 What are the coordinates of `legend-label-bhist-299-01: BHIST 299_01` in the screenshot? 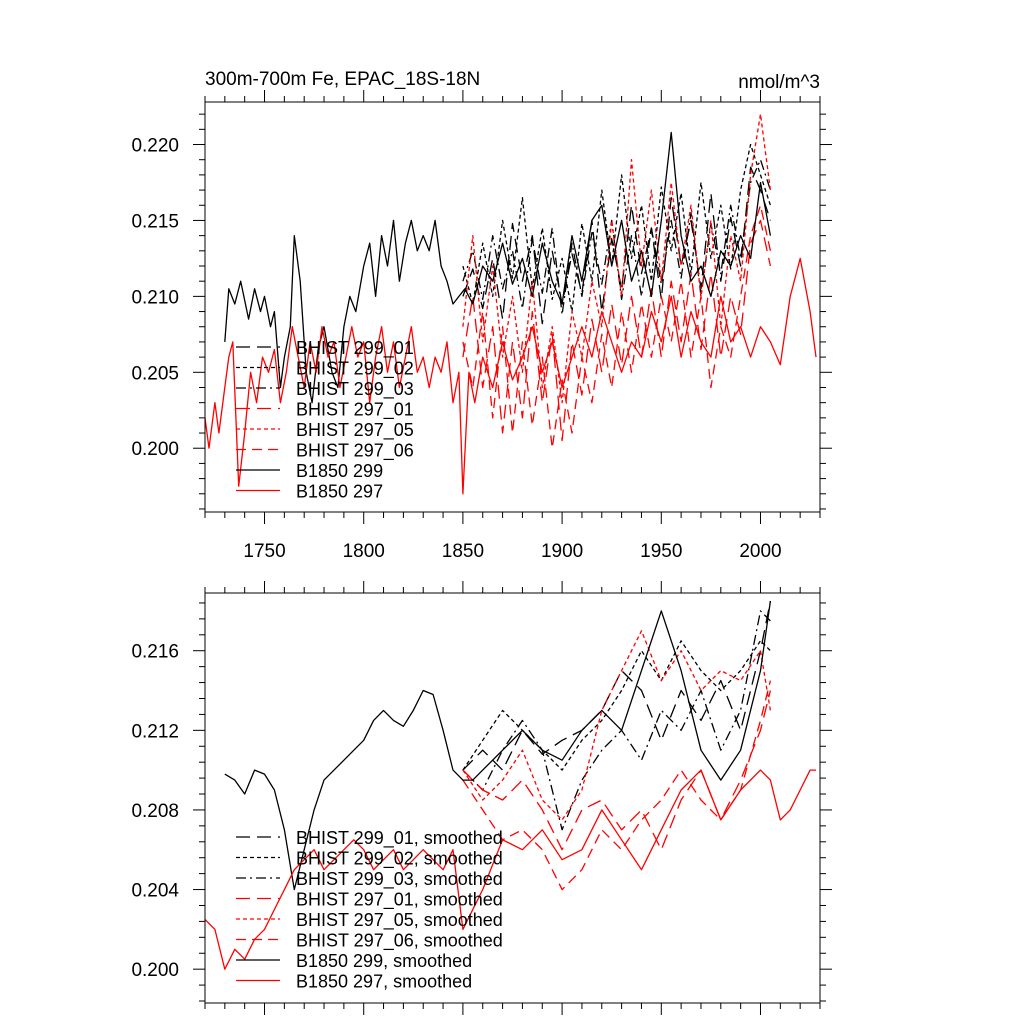 It's located at (355, 348).